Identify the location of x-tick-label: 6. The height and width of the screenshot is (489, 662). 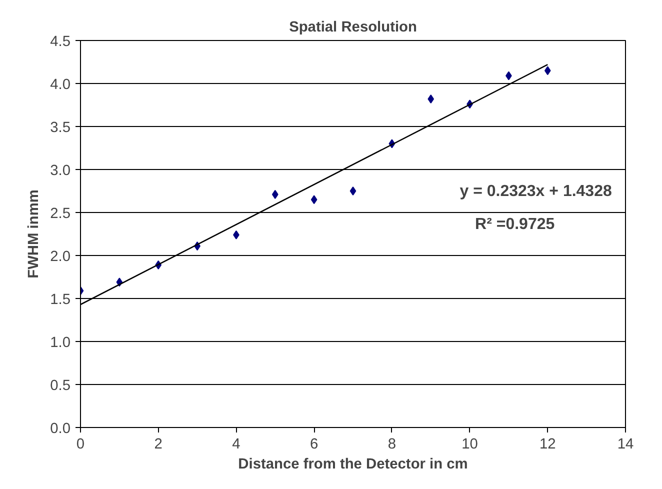
(314, 444).